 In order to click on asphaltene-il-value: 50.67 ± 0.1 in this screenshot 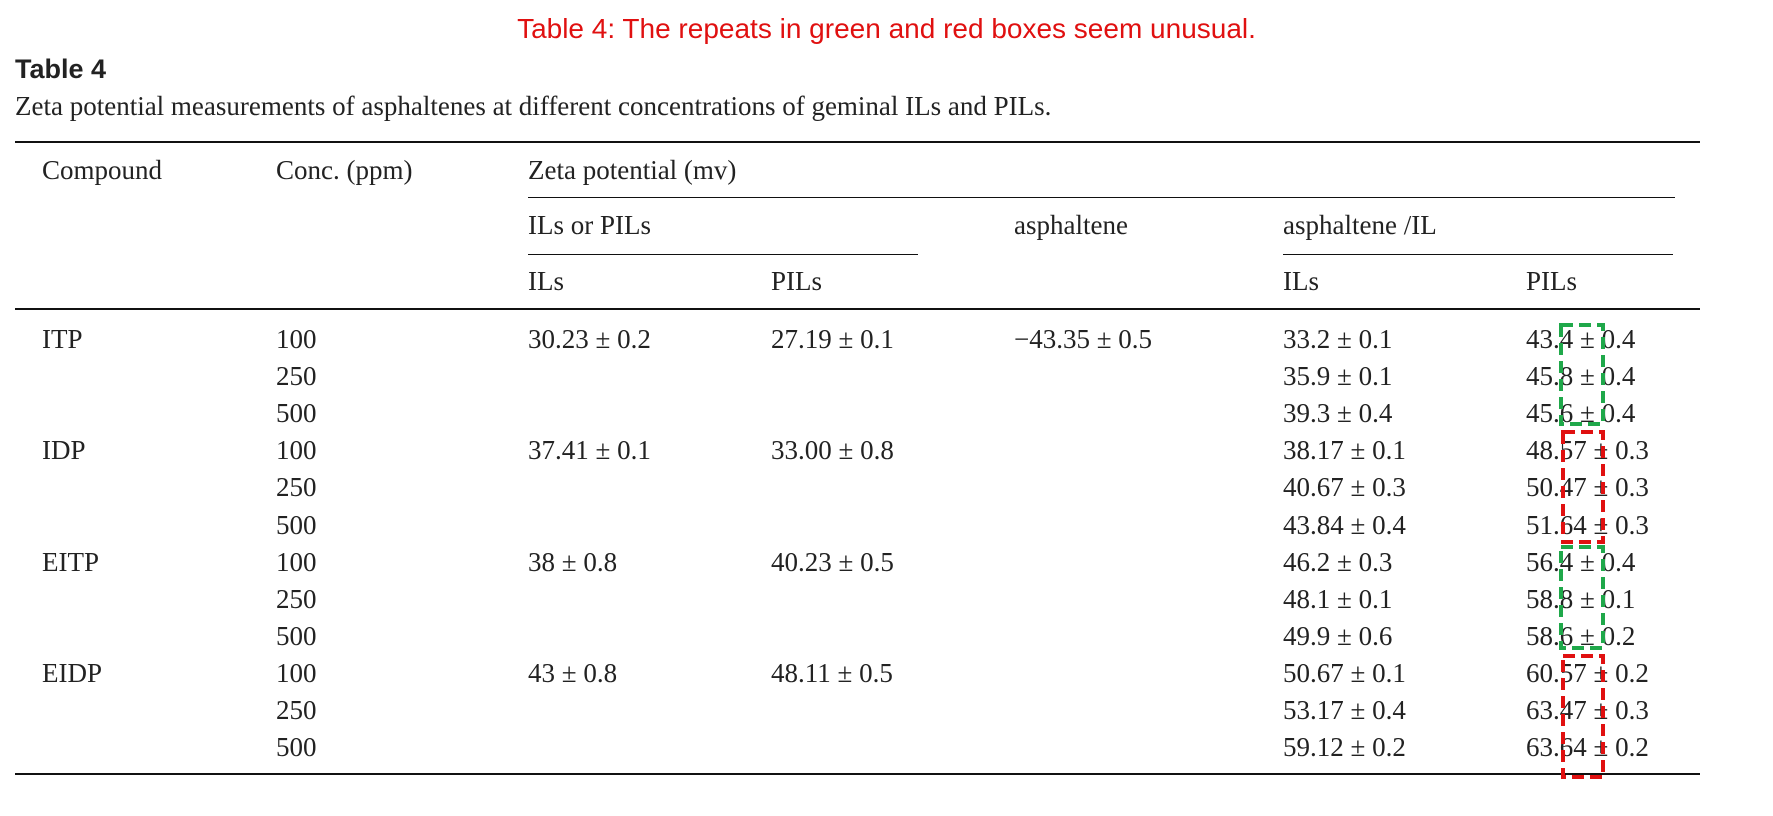, I will do `click(1344, 672)`.